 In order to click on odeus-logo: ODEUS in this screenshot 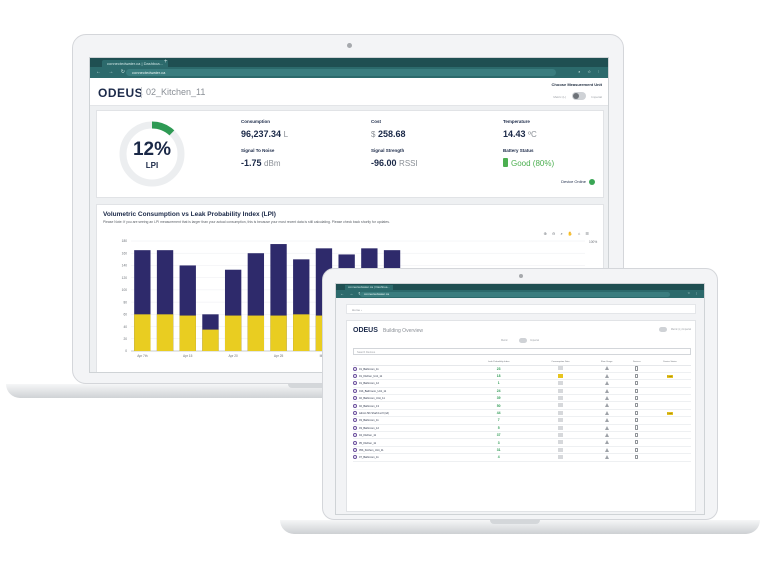, I will do `click(121, 93)`.